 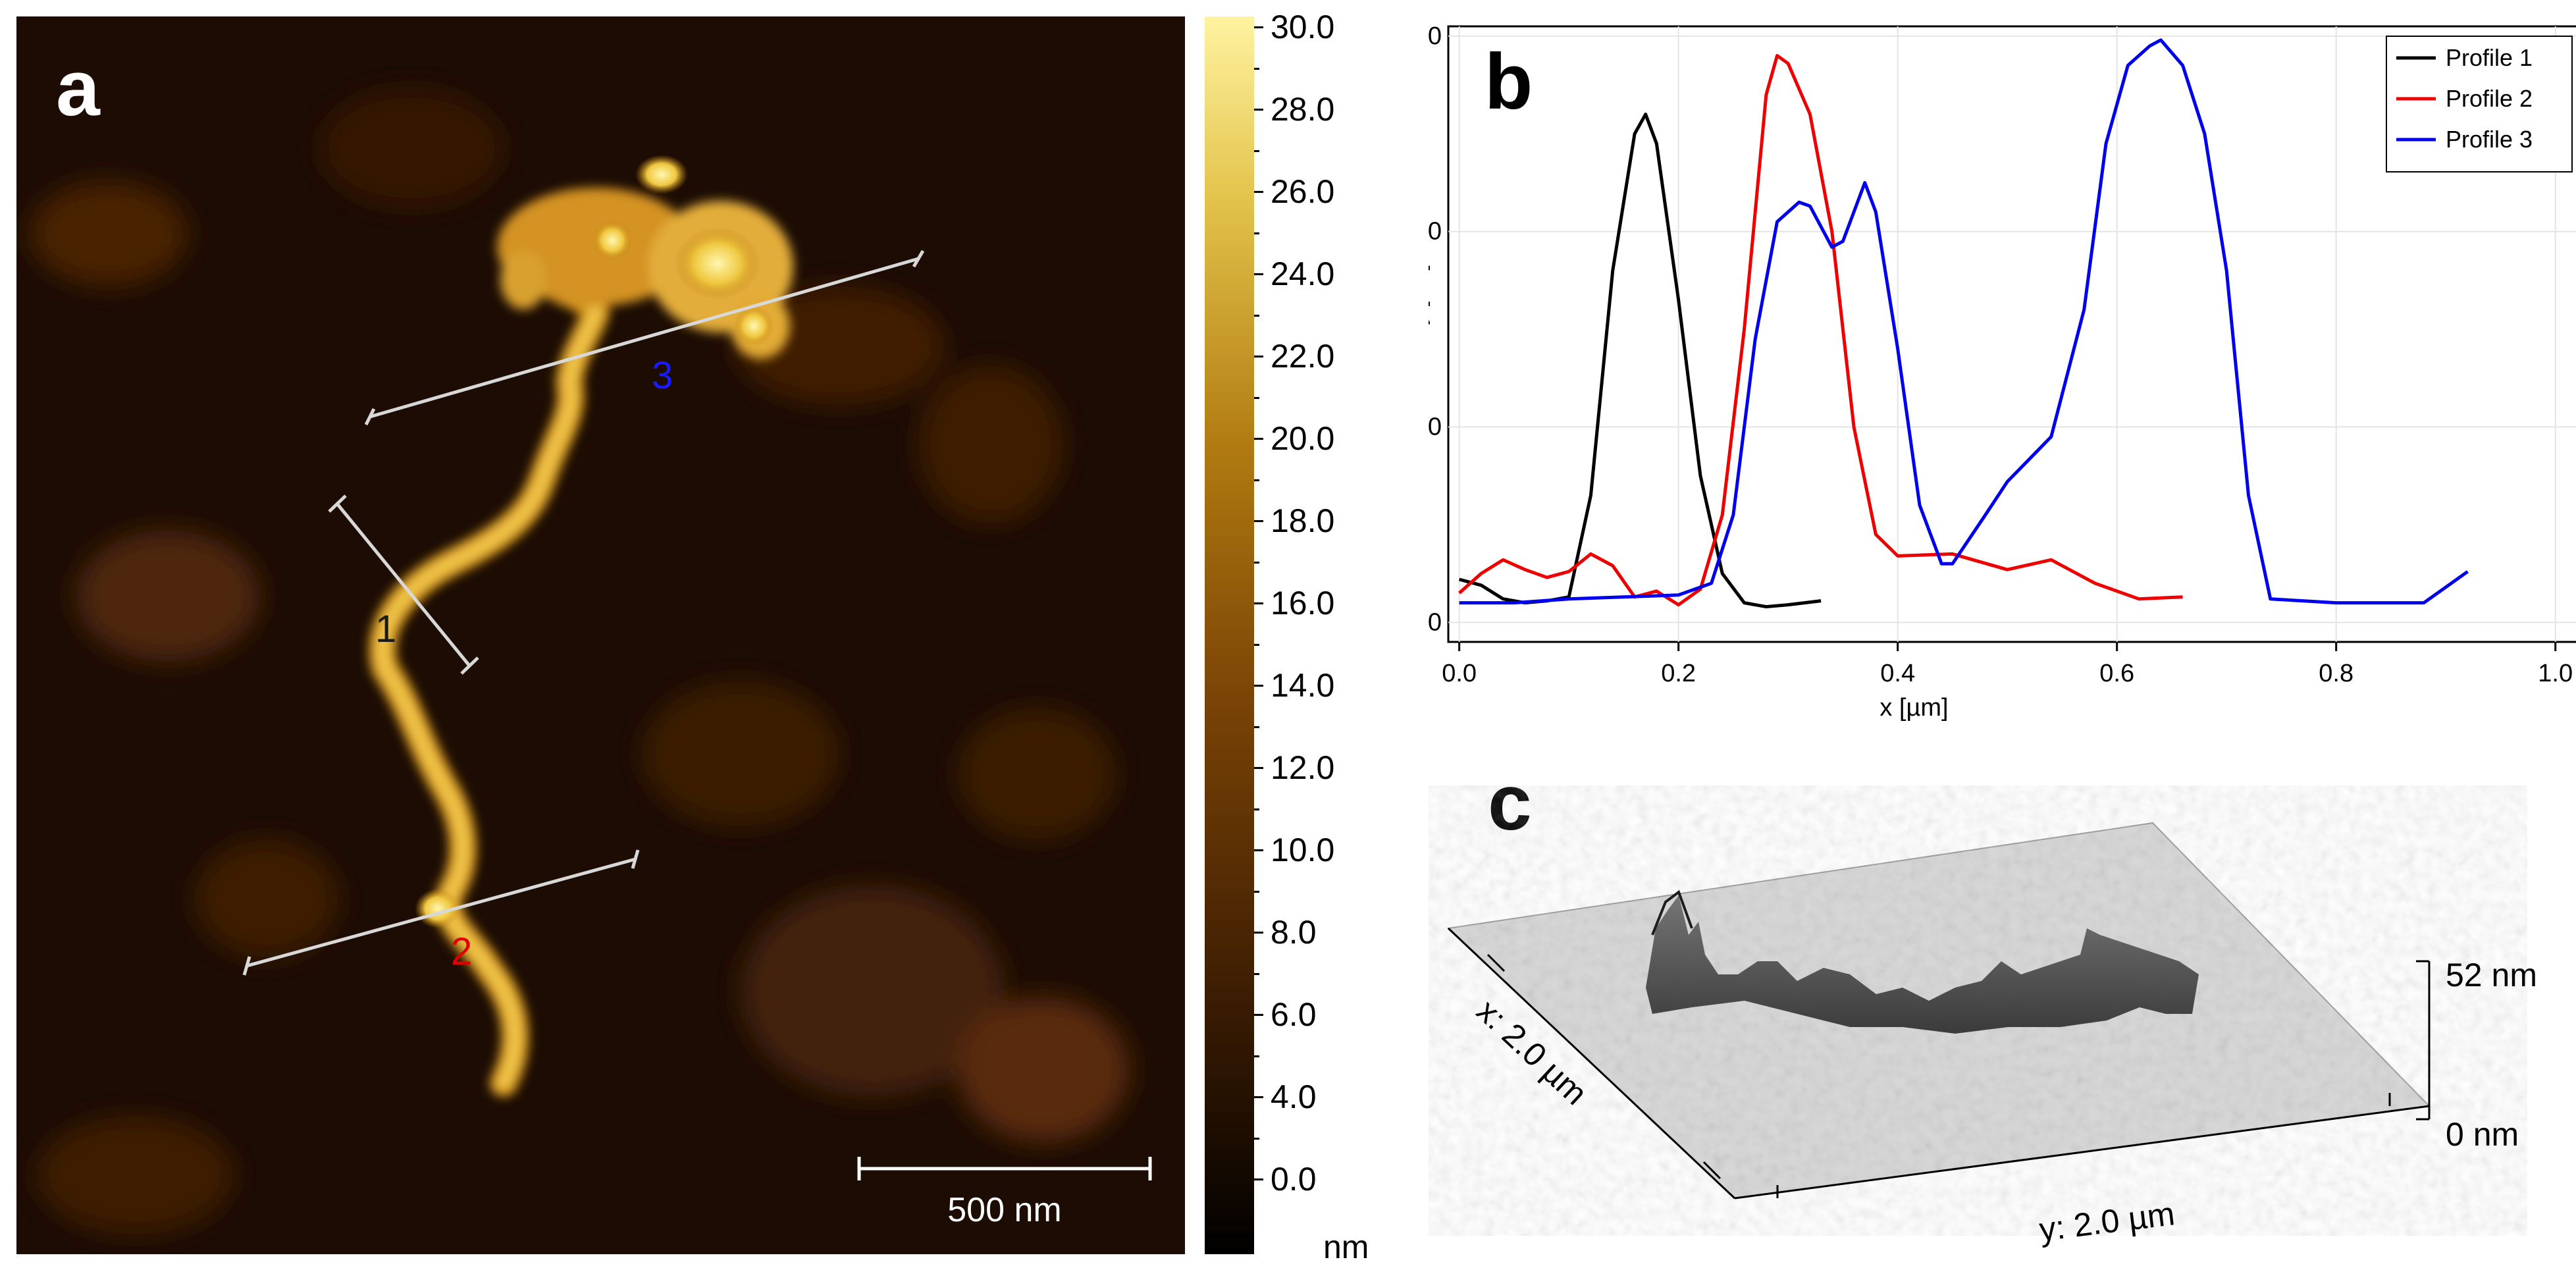 I want to click on chromatin-filament, so click(x=581, y=642).